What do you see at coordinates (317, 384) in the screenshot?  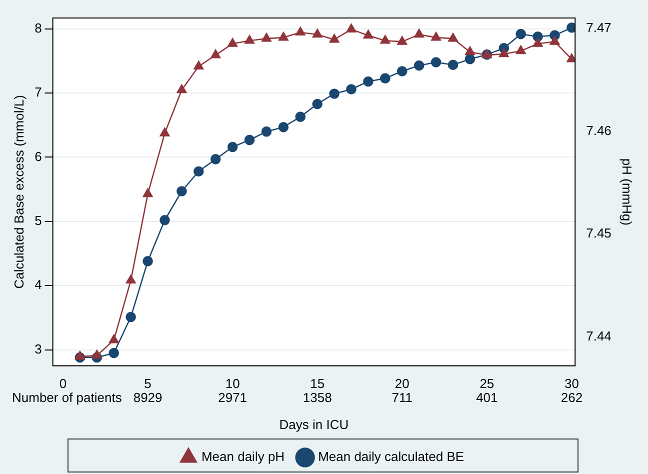 I see `x-tick-label: 15` at bounding box center [317, 384].